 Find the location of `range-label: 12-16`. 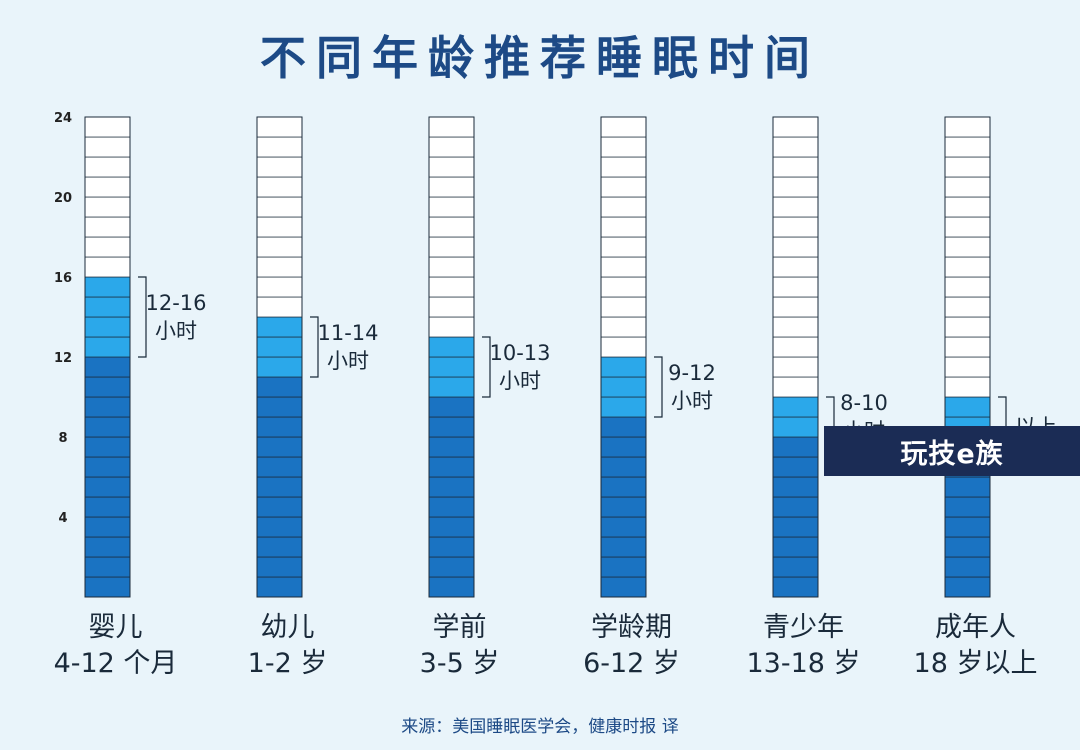

range-label: 12-16 is located at coordinates (175, 303).